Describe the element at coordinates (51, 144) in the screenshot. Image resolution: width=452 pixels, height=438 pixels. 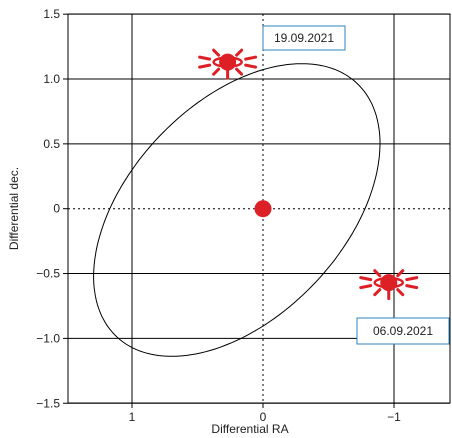
I see `y-tick-label: 0.5` at that location.